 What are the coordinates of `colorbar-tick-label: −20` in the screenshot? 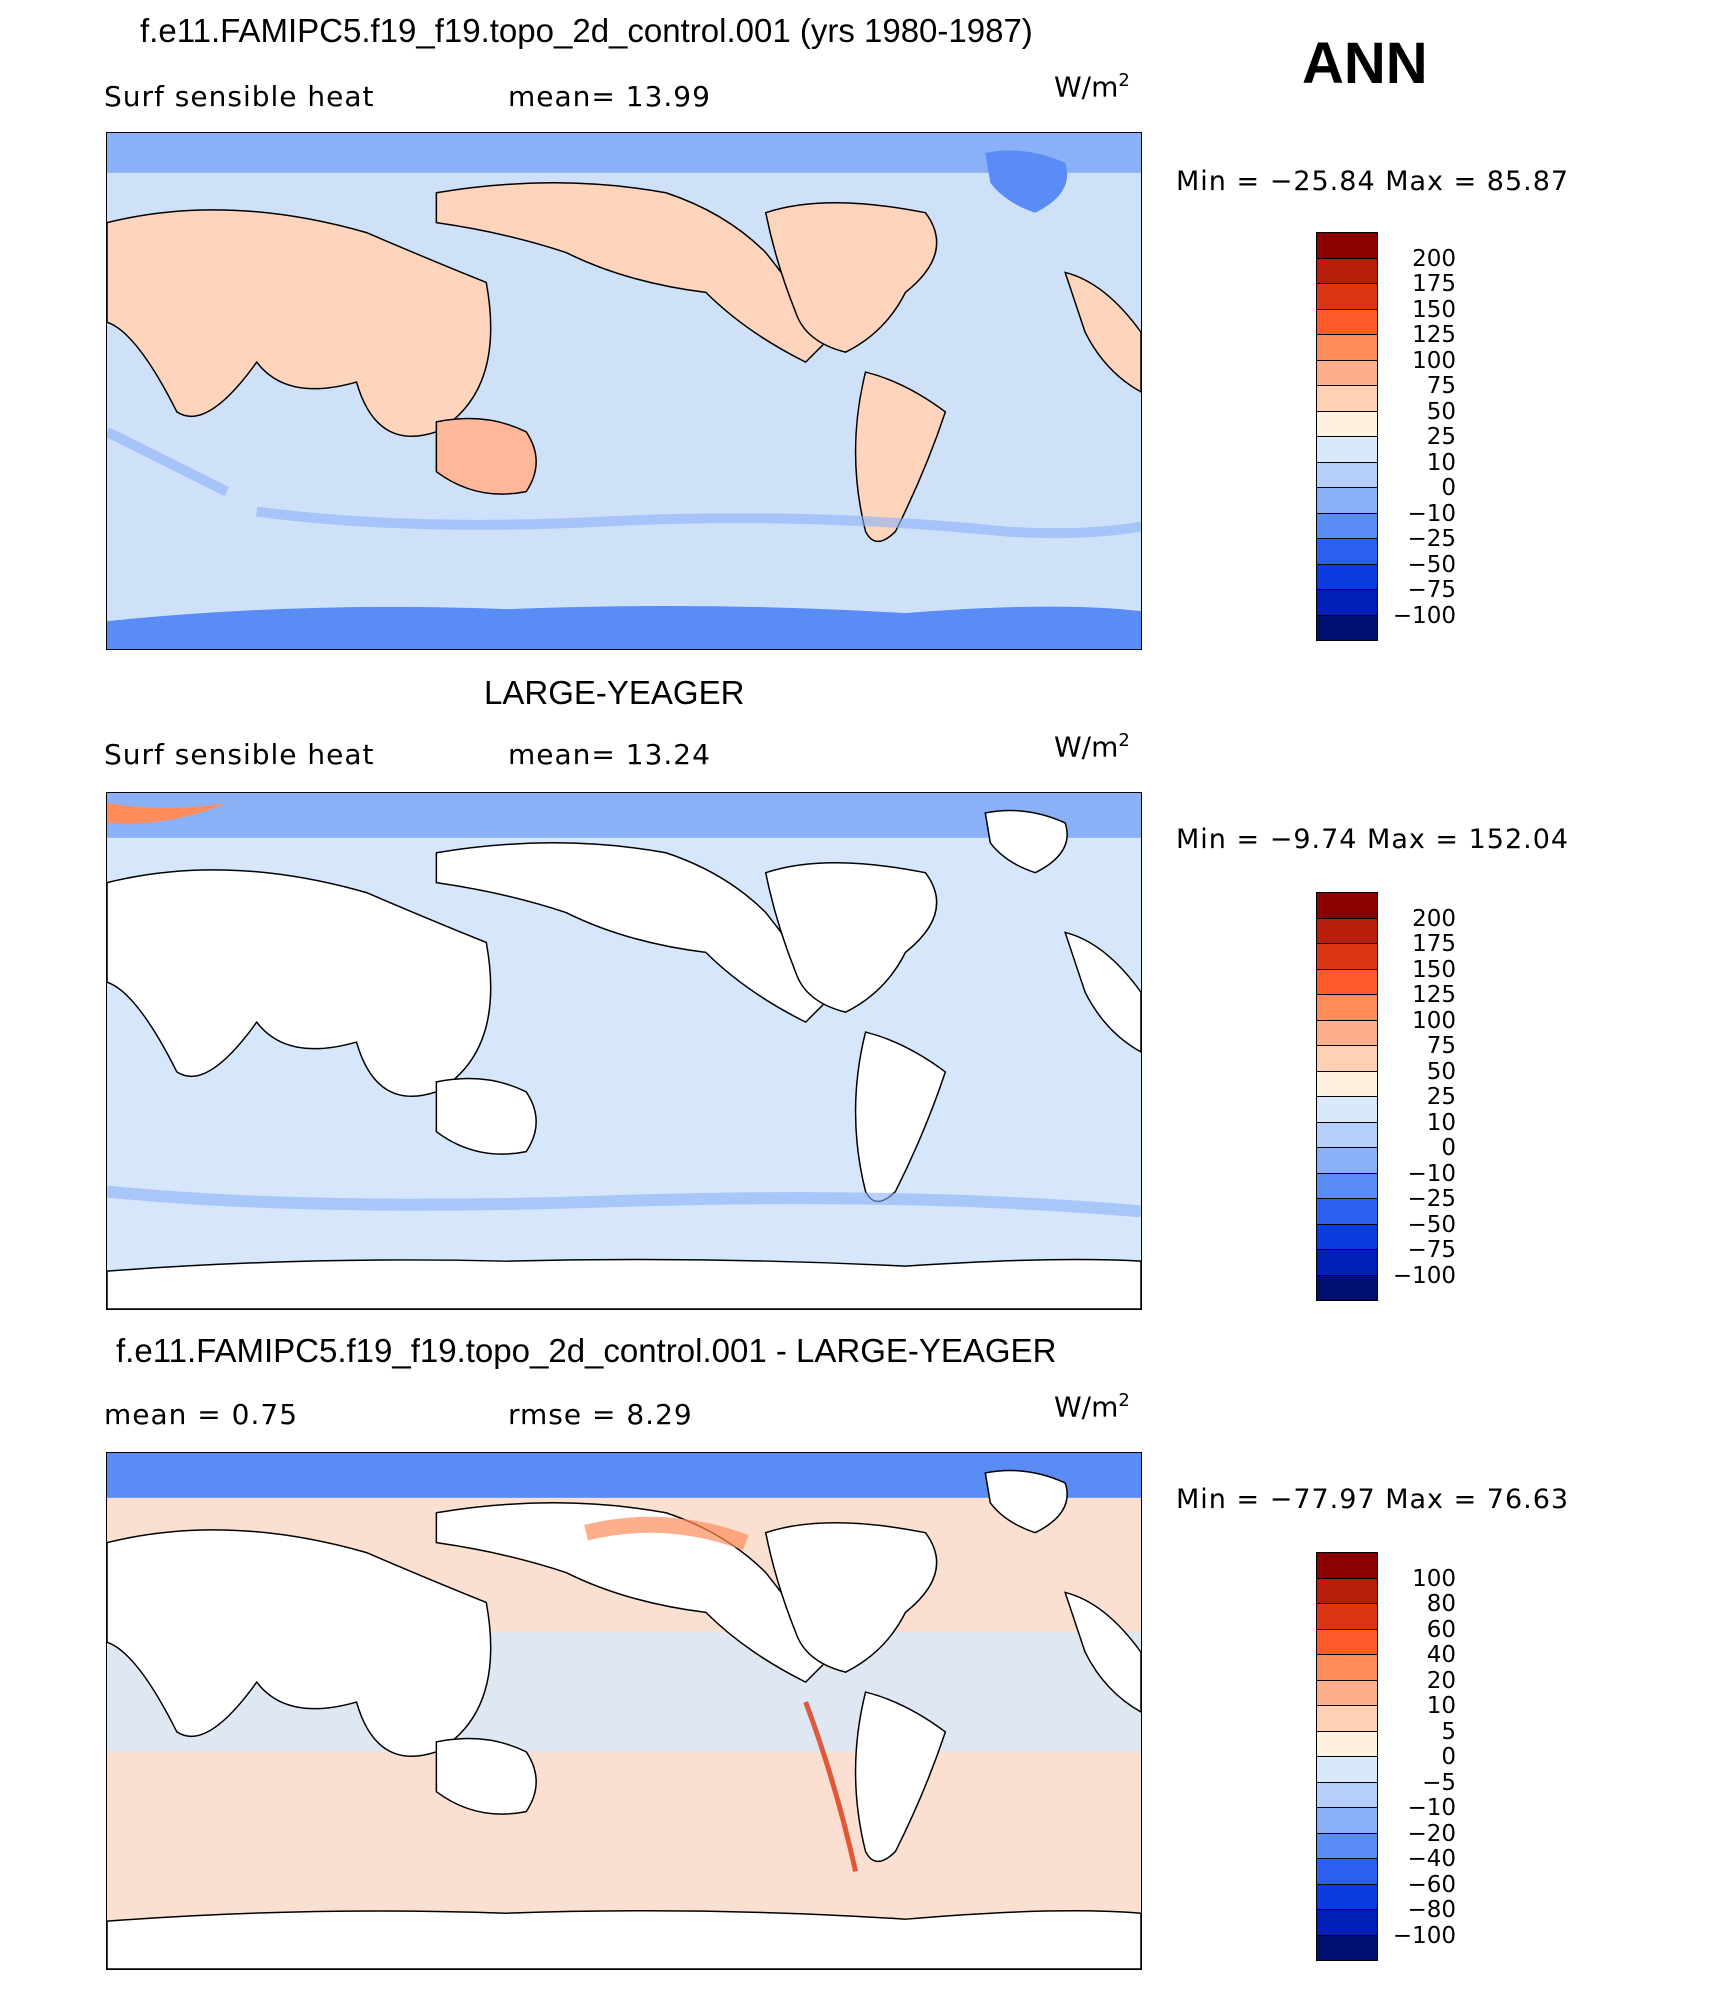 It's located at (1431, 1833).